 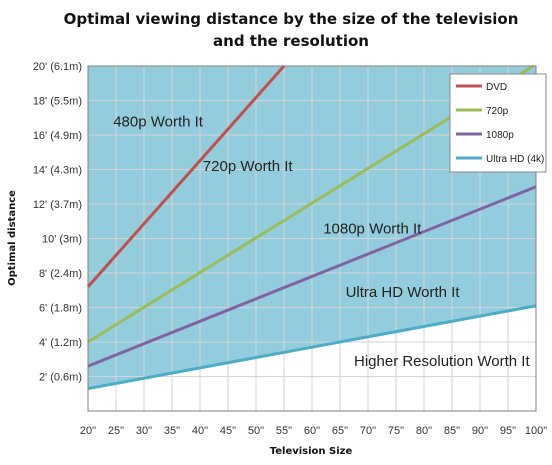 What do you see at coordinates (116, 431) in the screenshot?
I see `x-tick-label: 25"` at bounding box center [116, 431].